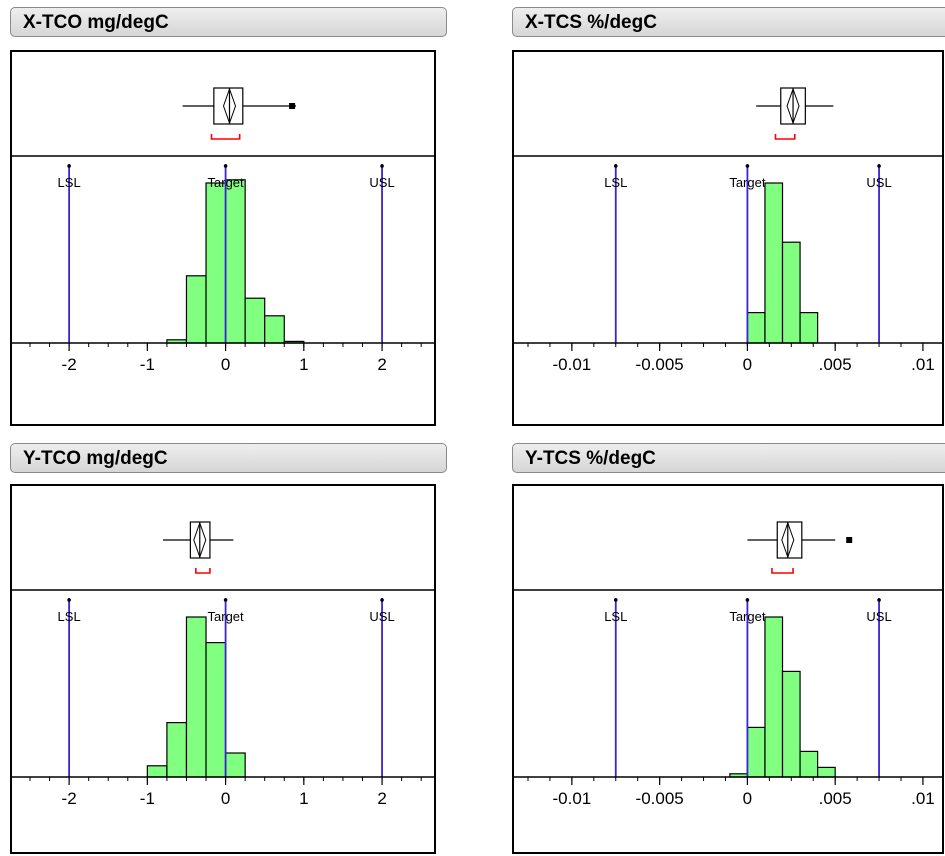 The image size is (945, 856). I want to click on panel-title-y-tcs: Y-TCS %/degC, so click(590, 458).